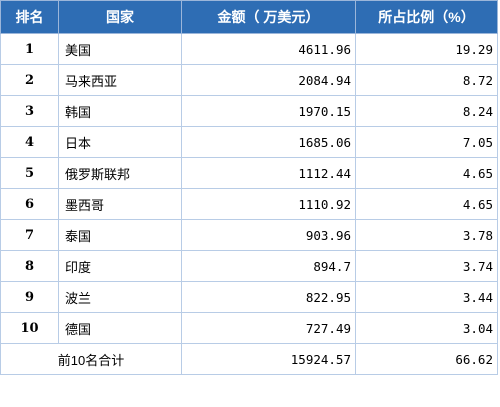 This screenshot has height=407, width=500. I want to click on total-row: 前10名合计 15924.57 66.62, so click(249, 359).